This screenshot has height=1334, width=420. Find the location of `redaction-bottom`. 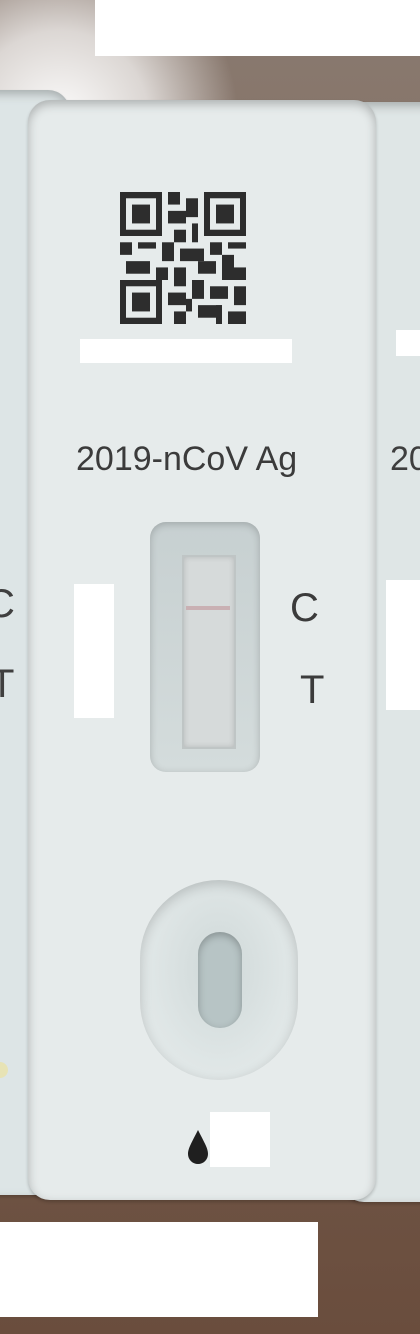

redaction-bottom is located at coordinates (159, 1269).